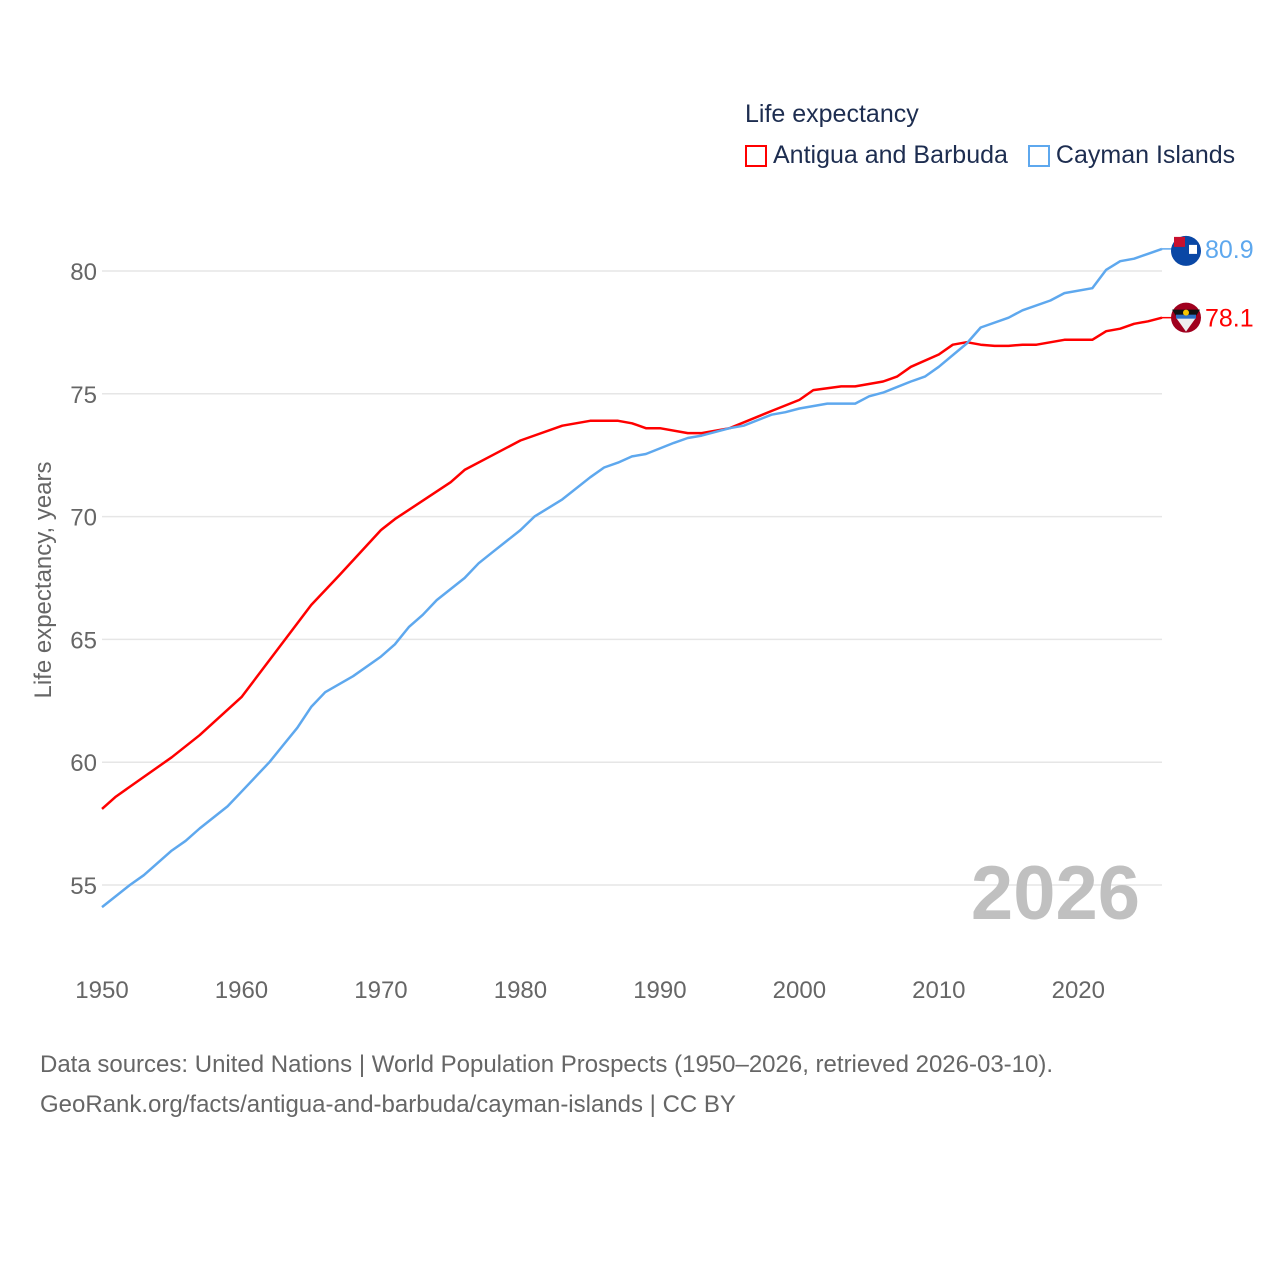  Describe the element at coordinates (1078, 990) in the screenshot. I see `x-tick-label: 2020` at that location.